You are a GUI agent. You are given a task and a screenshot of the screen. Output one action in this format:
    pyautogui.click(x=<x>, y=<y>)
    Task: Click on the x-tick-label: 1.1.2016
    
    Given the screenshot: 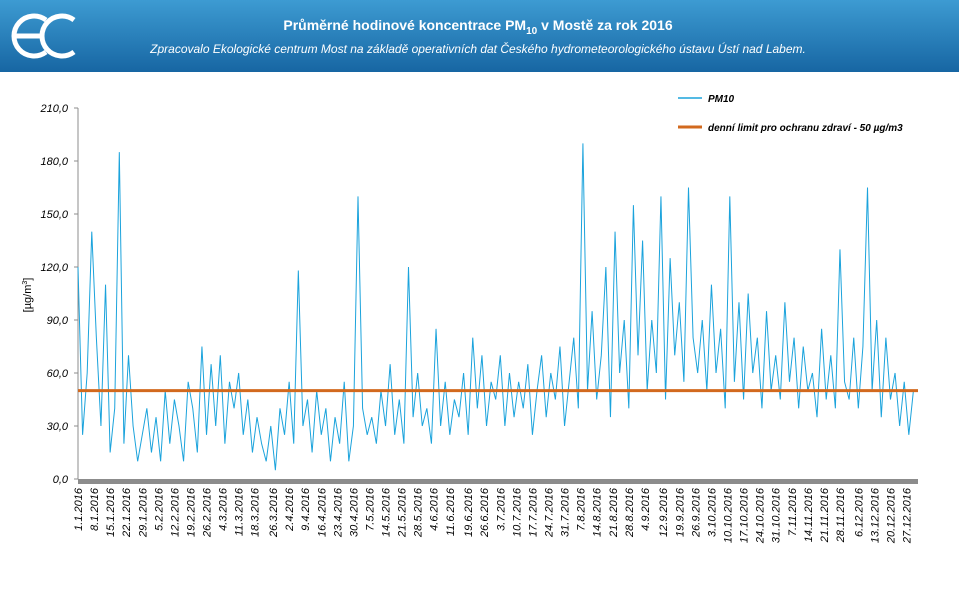 What is the action you would take?
    pyautogui.click(x=79, y=509)
    